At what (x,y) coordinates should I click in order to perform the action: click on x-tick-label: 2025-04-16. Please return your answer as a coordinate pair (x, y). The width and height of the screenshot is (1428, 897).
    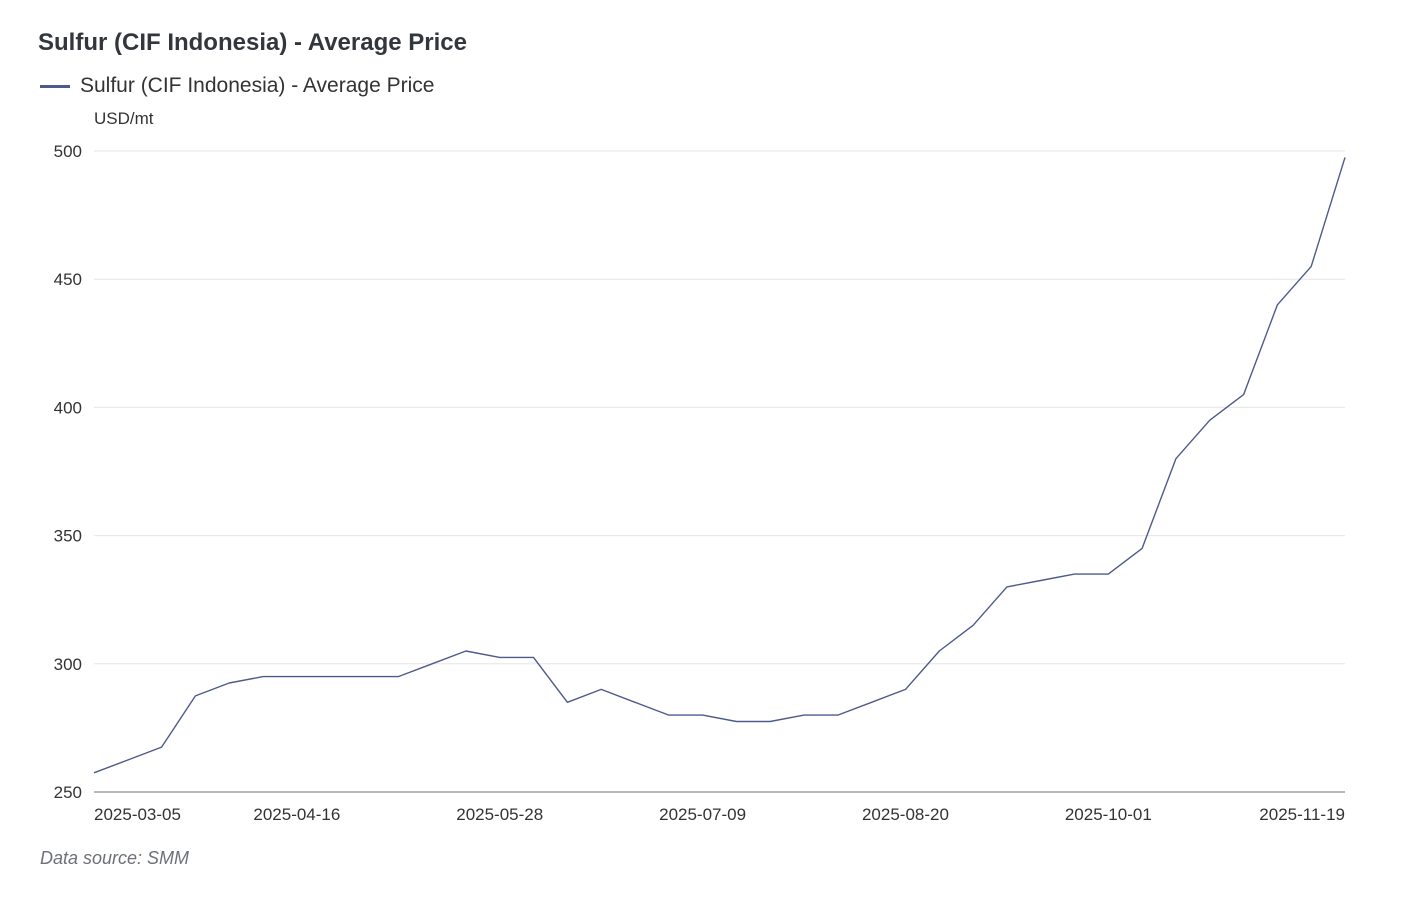
    Looking at the image, I should click on (296, 814).